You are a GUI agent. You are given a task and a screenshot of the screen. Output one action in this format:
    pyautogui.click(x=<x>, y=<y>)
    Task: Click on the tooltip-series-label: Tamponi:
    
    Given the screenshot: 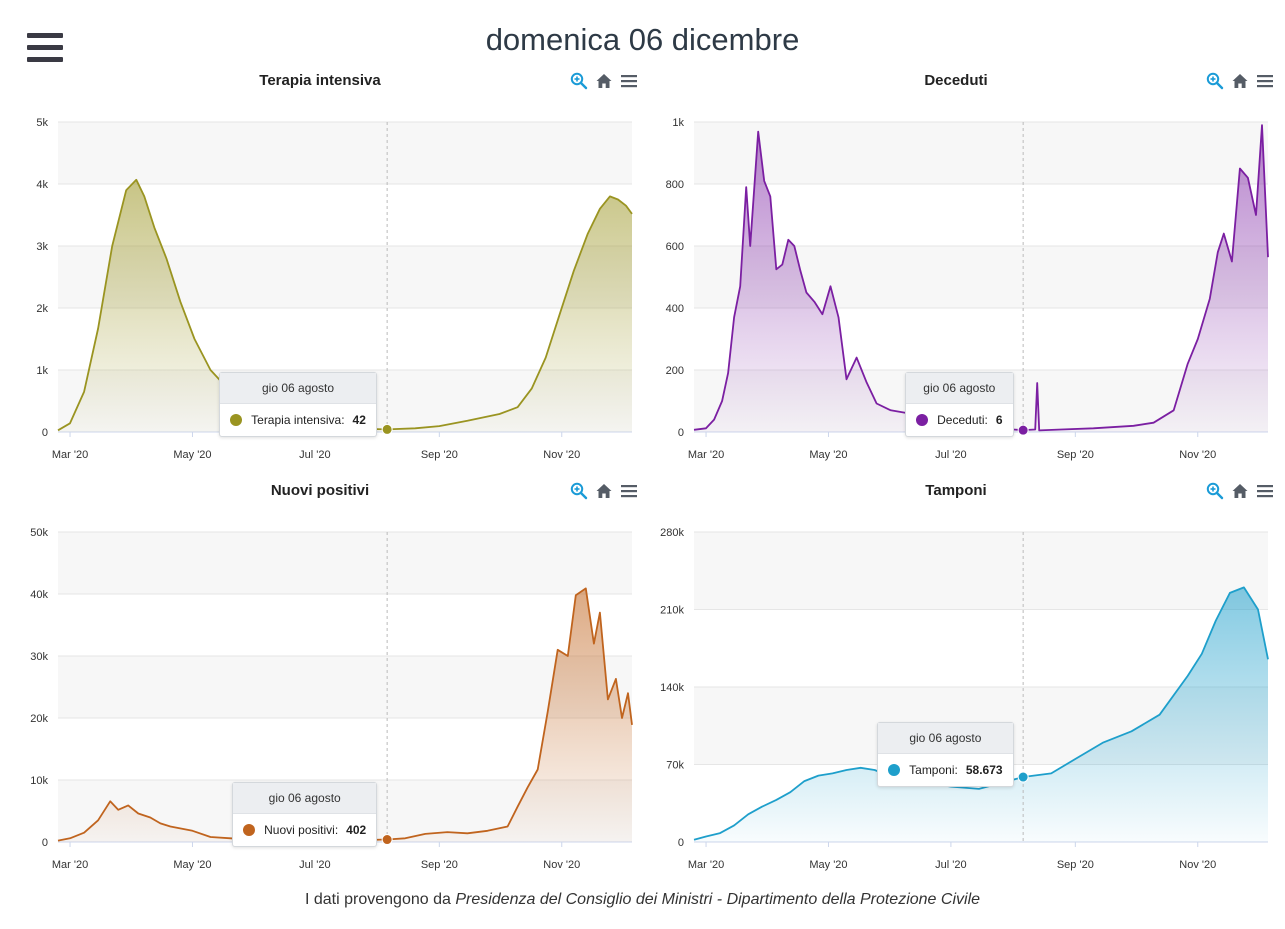 What is the action you would take?
    pyautogui.click(x=933, y=770)
    